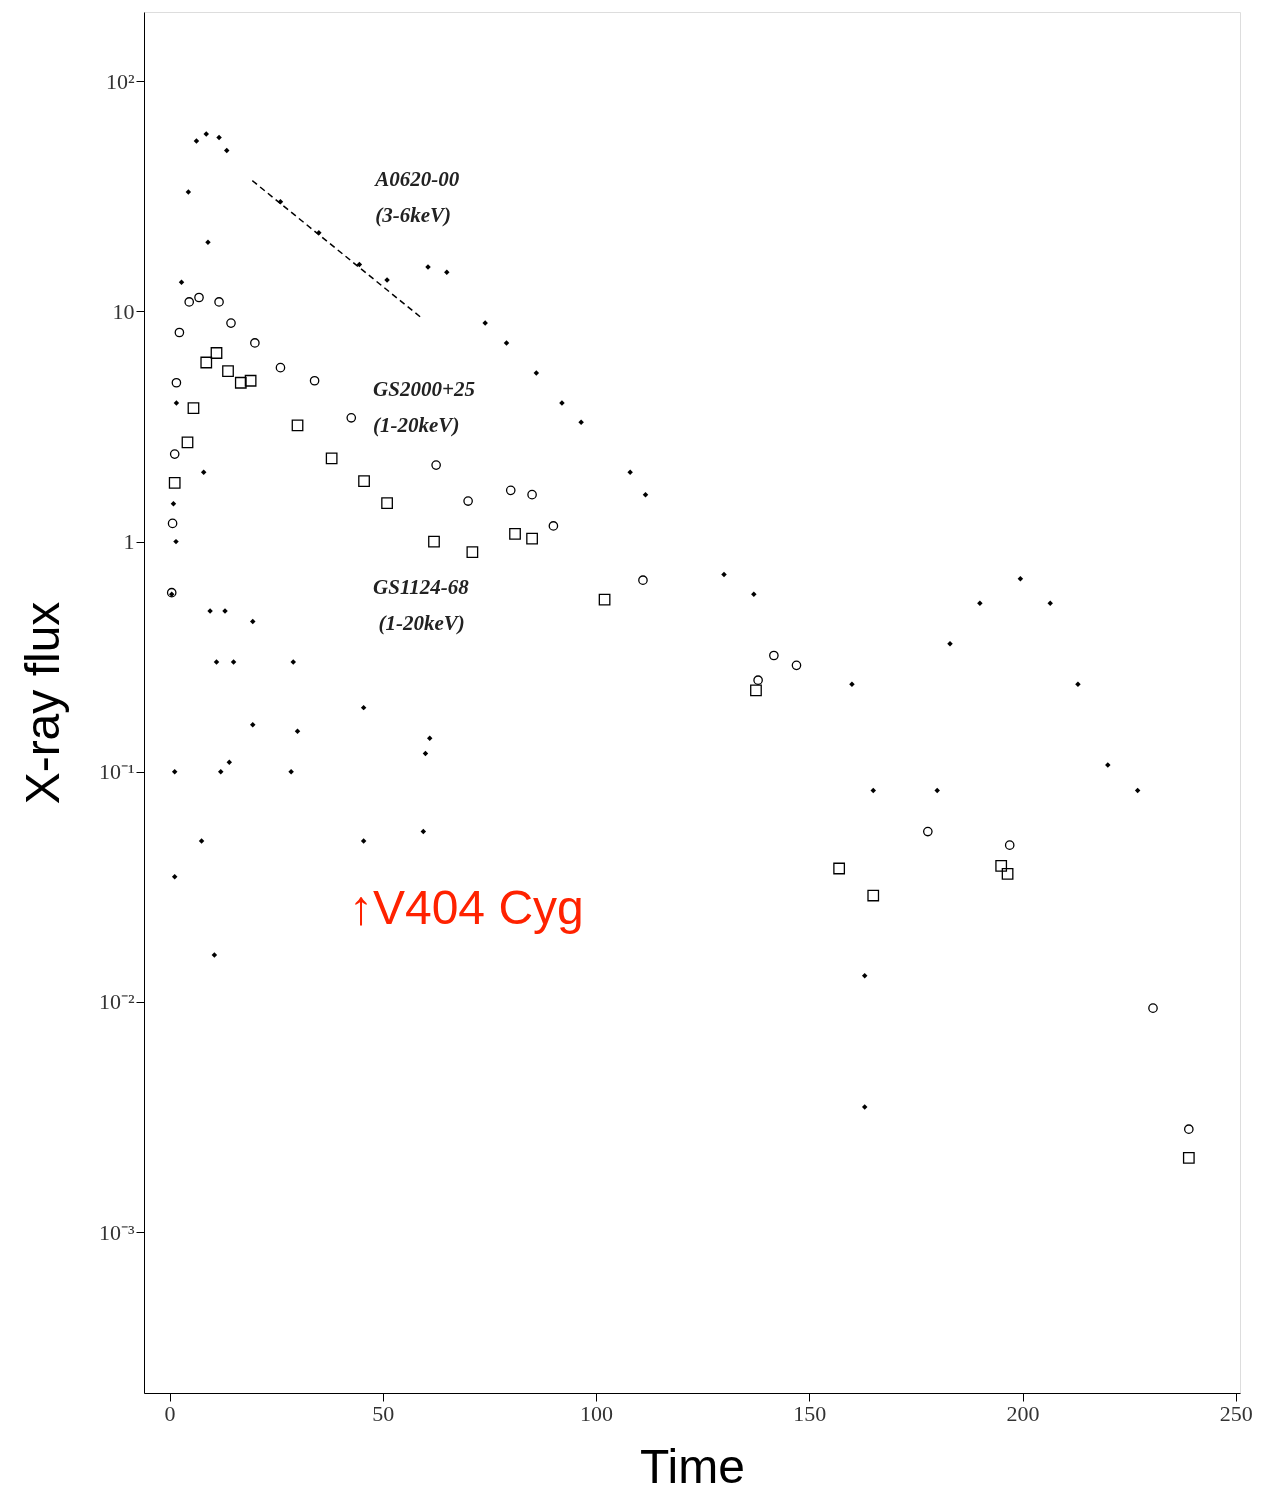 The width and height of the screenshot is (1277, 1502). Describe the element at coordinates (424, 389) in the screenshot. I see `annotation: GS2000+25` at that location.